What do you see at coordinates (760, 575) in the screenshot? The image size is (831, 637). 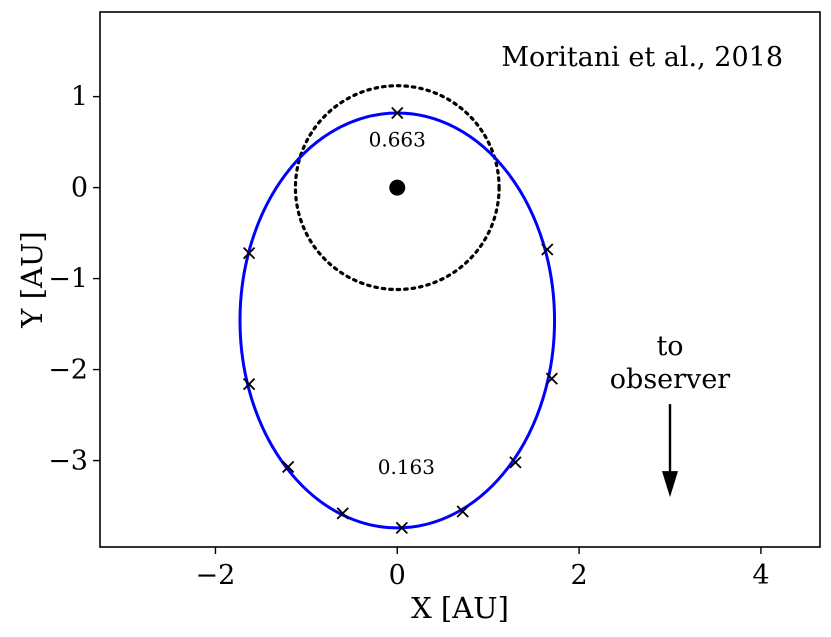 I see `x-tick-label: 4` at bounding box center [760, 575].